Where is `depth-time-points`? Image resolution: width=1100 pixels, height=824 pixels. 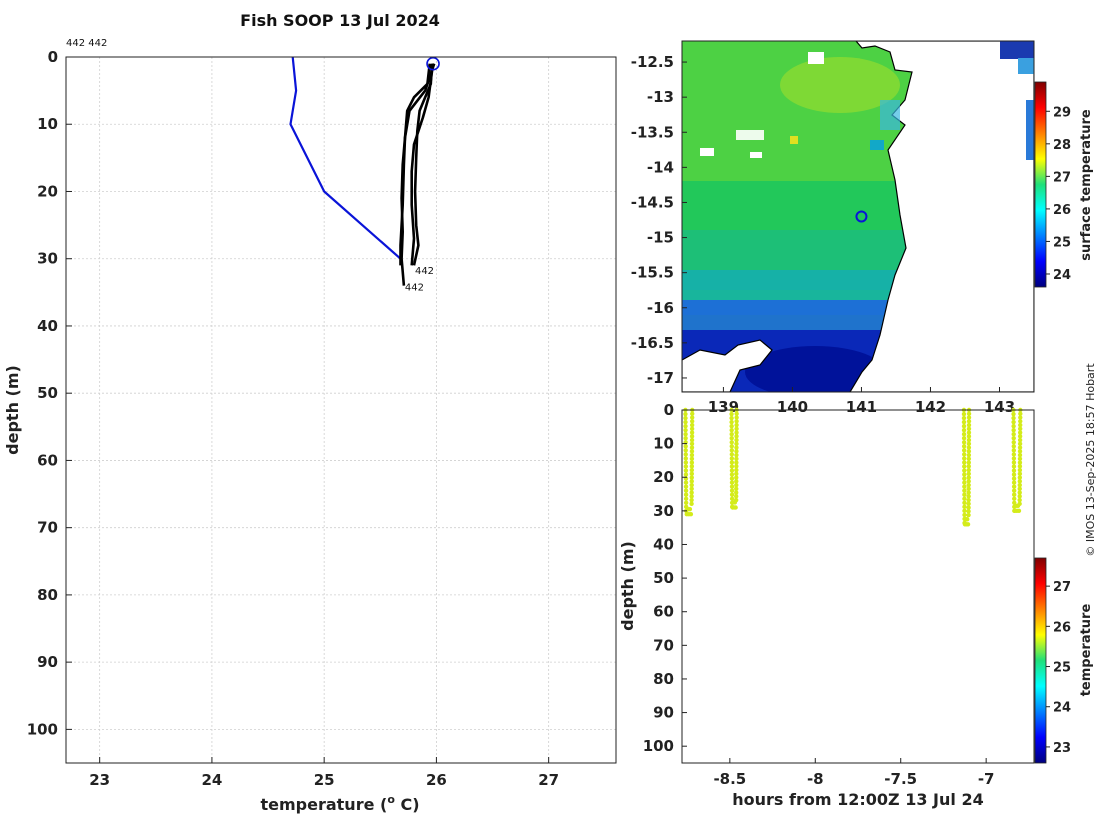
depth-time-points is located at coordinates (853, 467).